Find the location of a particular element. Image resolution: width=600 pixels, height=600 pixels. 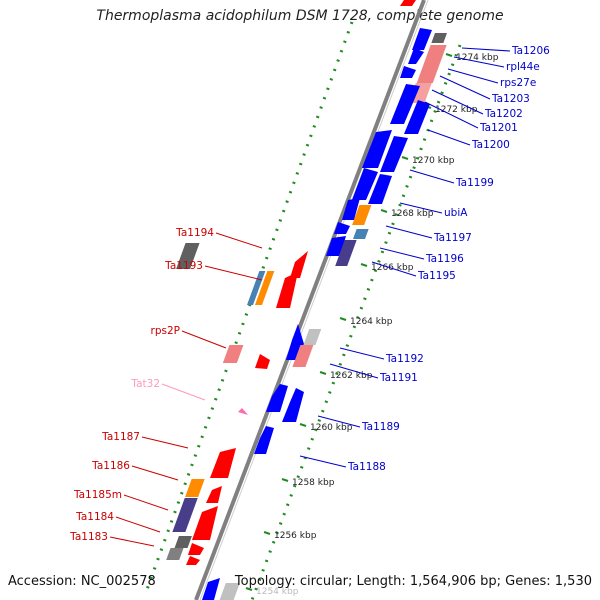

gene-label: Ta1206 is located at coordinates (530, 51).